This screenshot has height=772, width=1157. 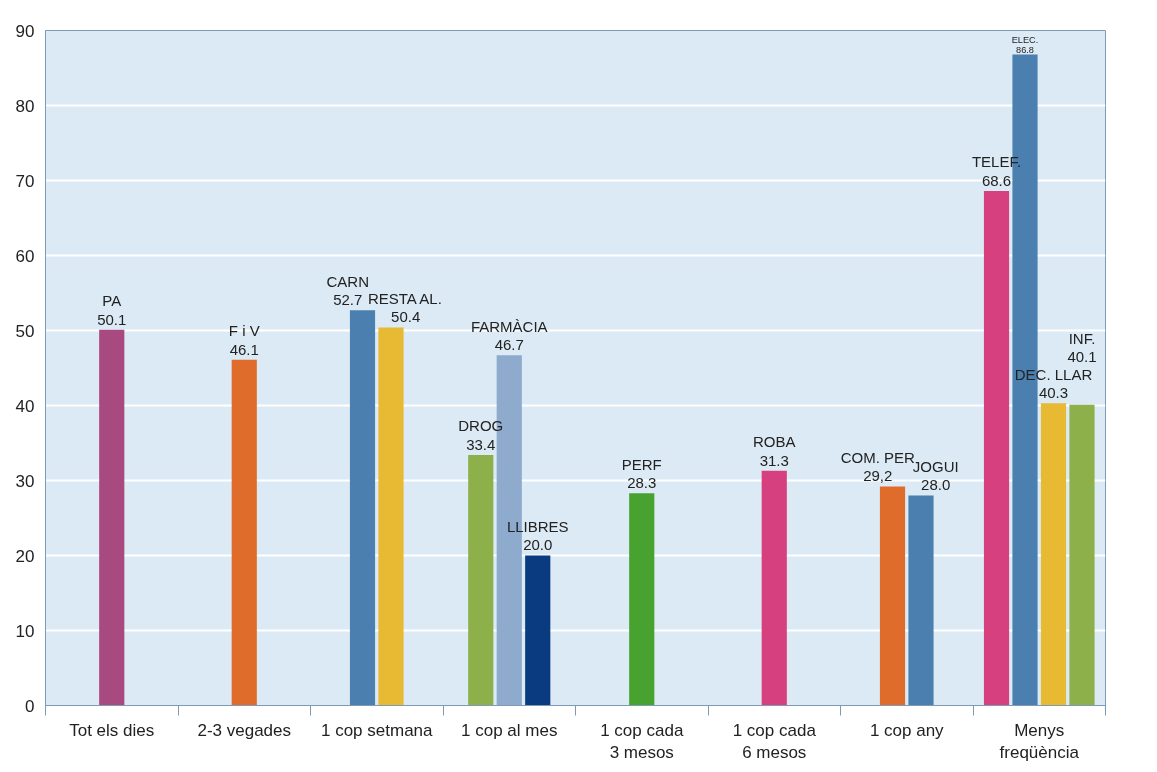 What do you see at coordinates (25, 406) in the screenshot?
I see `y-tick-label: 40` at bounding box center [25, 406].